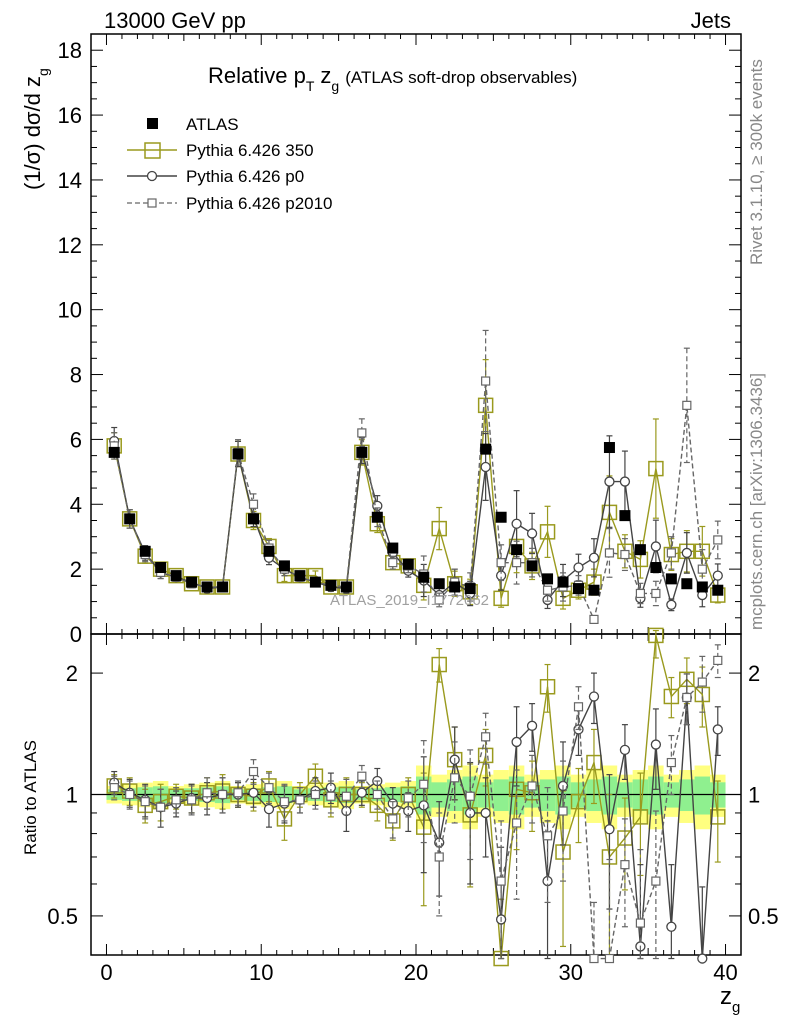  Describe the element at coordinates (35, 129) in the screenshot. I see `y-axis-label-top: (1/σ) dσ/d zg` at that location.